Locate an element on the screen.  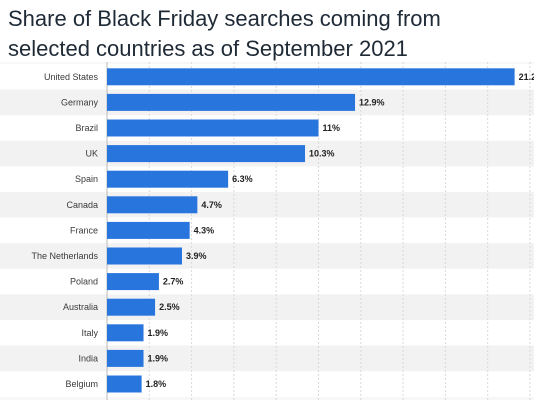
value-label: 6.3% is located at coordinates (242, 179).